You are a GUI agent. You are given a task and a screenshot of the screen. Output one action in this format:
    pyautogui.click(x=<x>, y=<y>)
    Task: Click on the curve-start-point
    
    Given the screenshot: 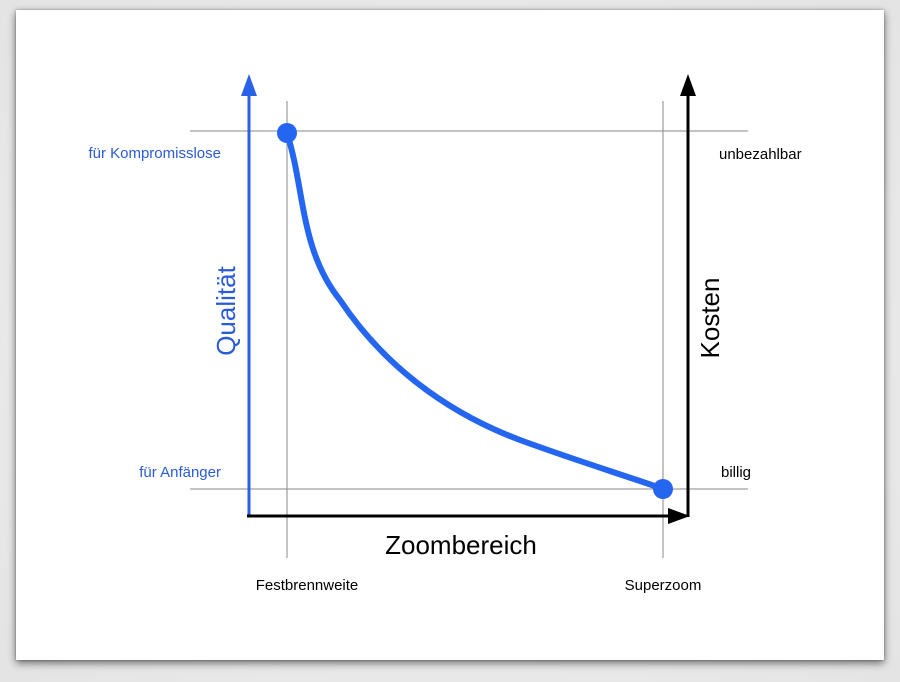 What is the action you would take?
    pyautogui.click(x=287, y=133)
    